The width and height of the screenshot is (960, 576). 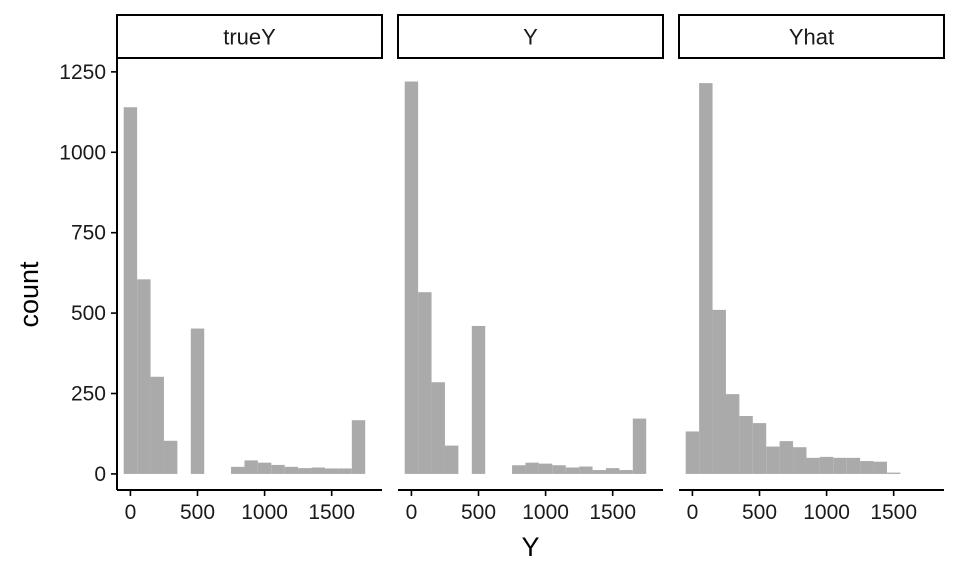 I want to click on facet-strip-label: trueY, so click(x=249, y=37).